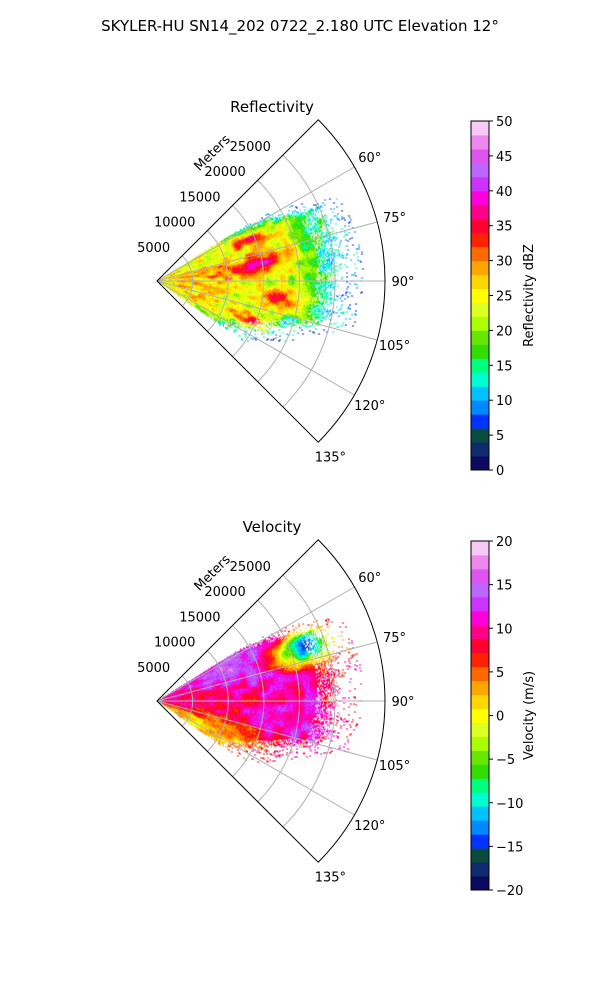 This screenshot has height=1000, width=600. What do you see at coordinates (504, 262) in the screenshot?
I see `colorbar-tick-label: 30` at bounding box center [504, 262].